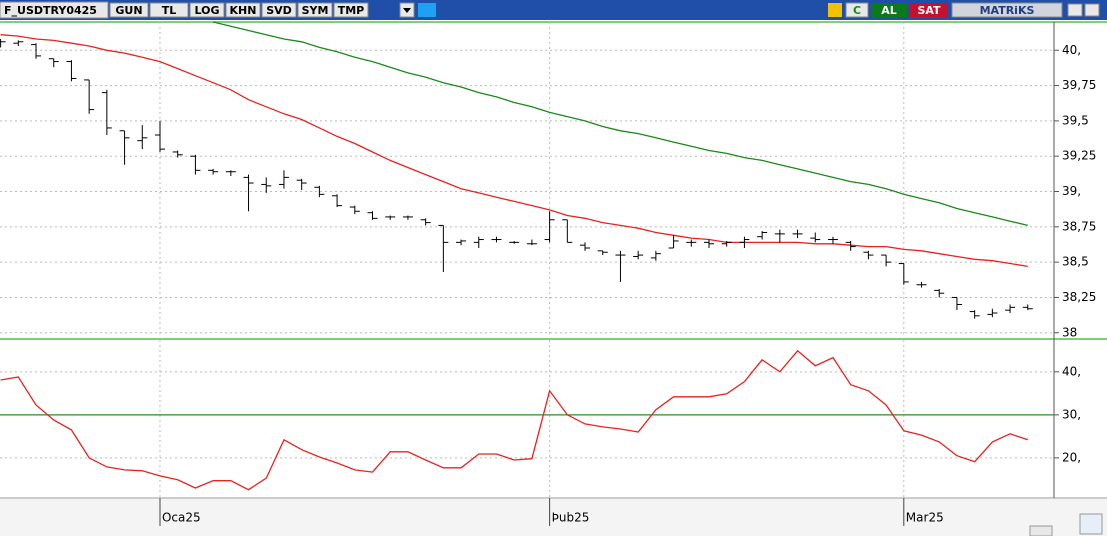 This screenshot has height=536, width=1107. What do you see at coordinates (1069, 332) in the screenshot?
I see `y-tick-label: 38` at bounding box center [1069, 332].